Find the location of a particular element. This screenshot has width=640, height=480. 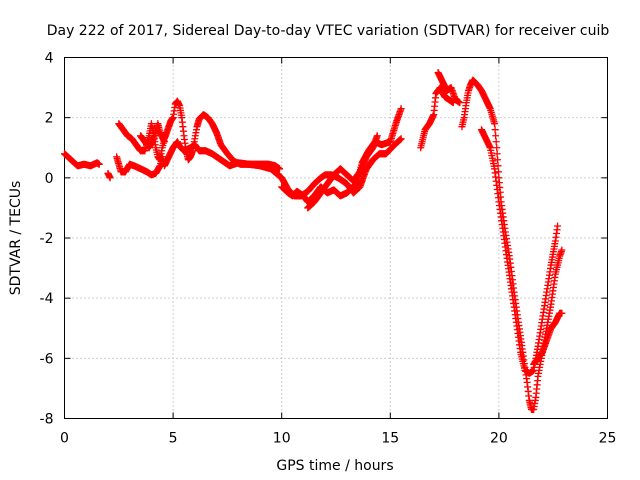

y-tick-label: -2 is located at coordinates (47, 239).